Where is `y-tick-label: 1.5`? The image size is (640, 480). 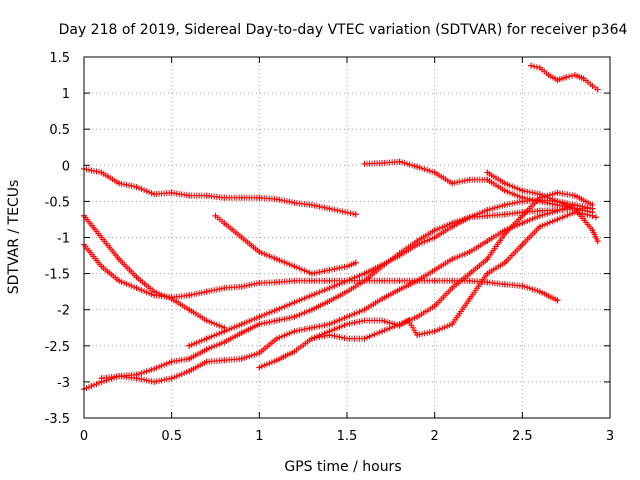
y-tick-label: 1.5 is located at coordinates (59, 58).